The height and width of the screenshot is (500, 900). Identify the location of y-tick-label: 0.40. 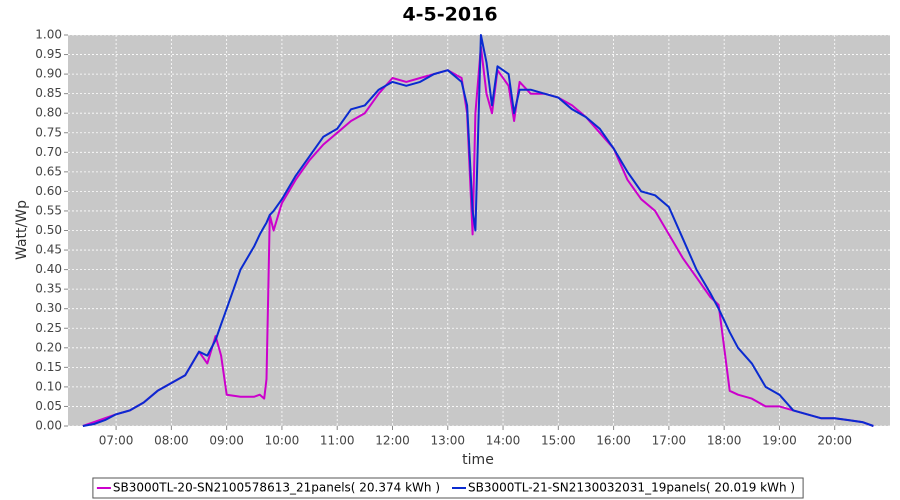
(48, 269).